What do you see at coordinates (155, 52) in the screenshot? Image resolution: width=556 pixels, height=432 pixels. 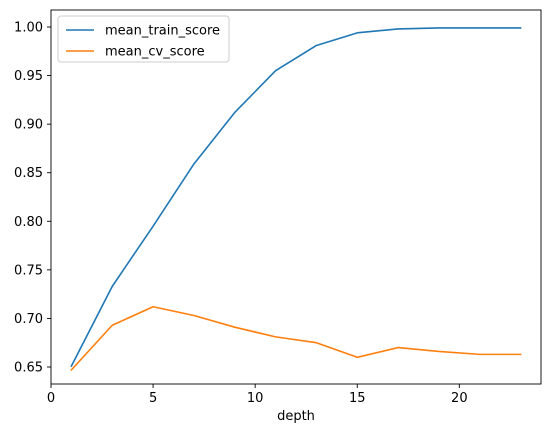 I see `legend-label-mean-cv-score: mean_cv_score` at bounding box center [155, 52].